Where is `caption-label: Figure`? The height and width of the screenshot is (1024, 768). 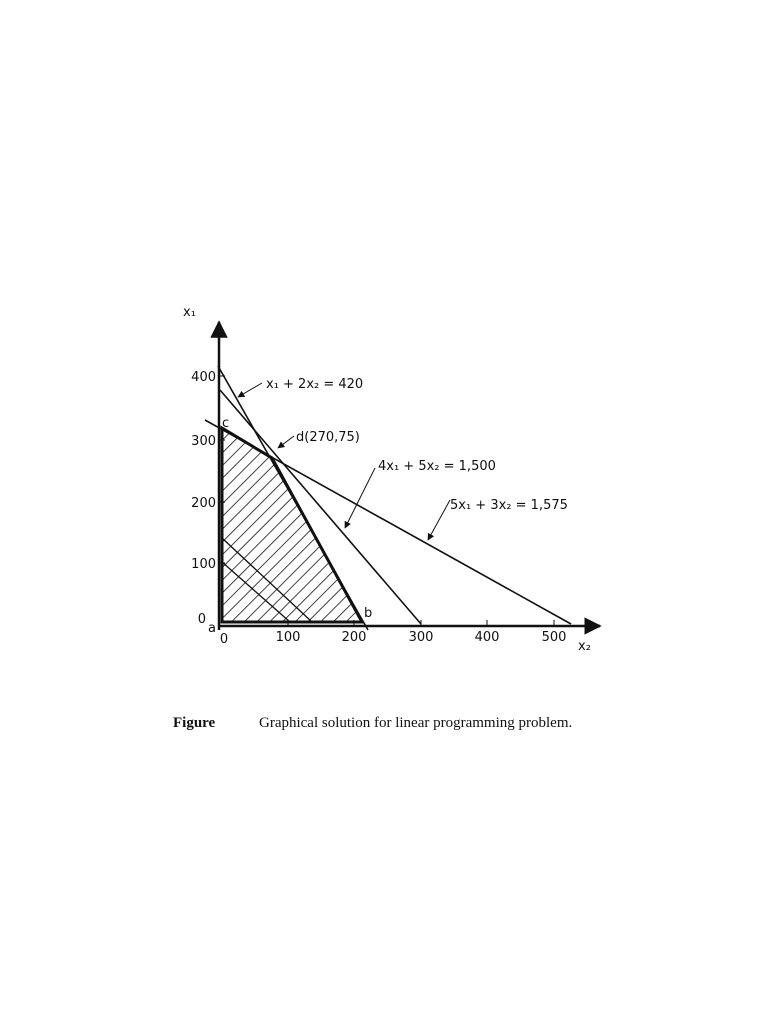
caption-label: Figure is located at coordinates (194, 723).